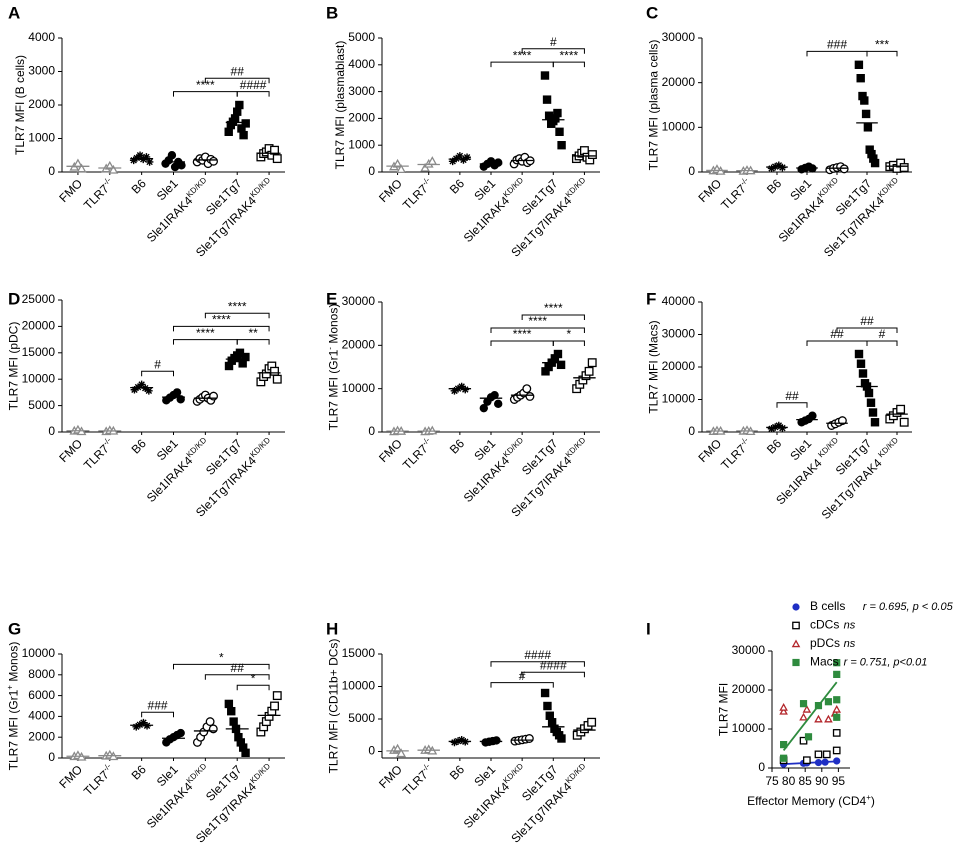 This screenshot has height=858, width=957. Describe the element at coordinates (850, 625) in the screenshot. I see `legend-stat: ns` at that location.